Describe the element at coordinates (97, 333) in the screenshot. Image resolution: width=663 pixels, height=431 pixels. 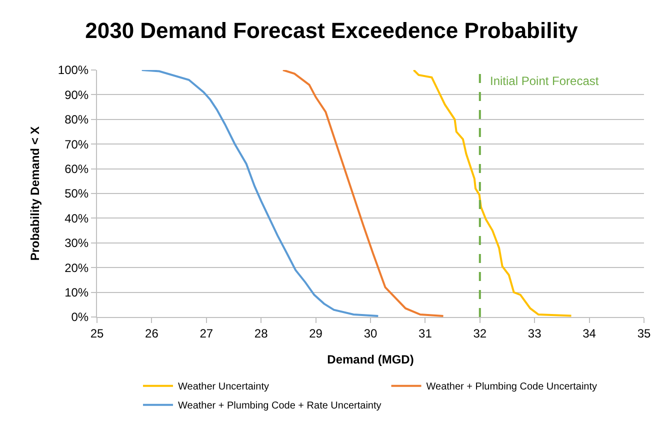
I see `x-tick-label: 25` at that location.